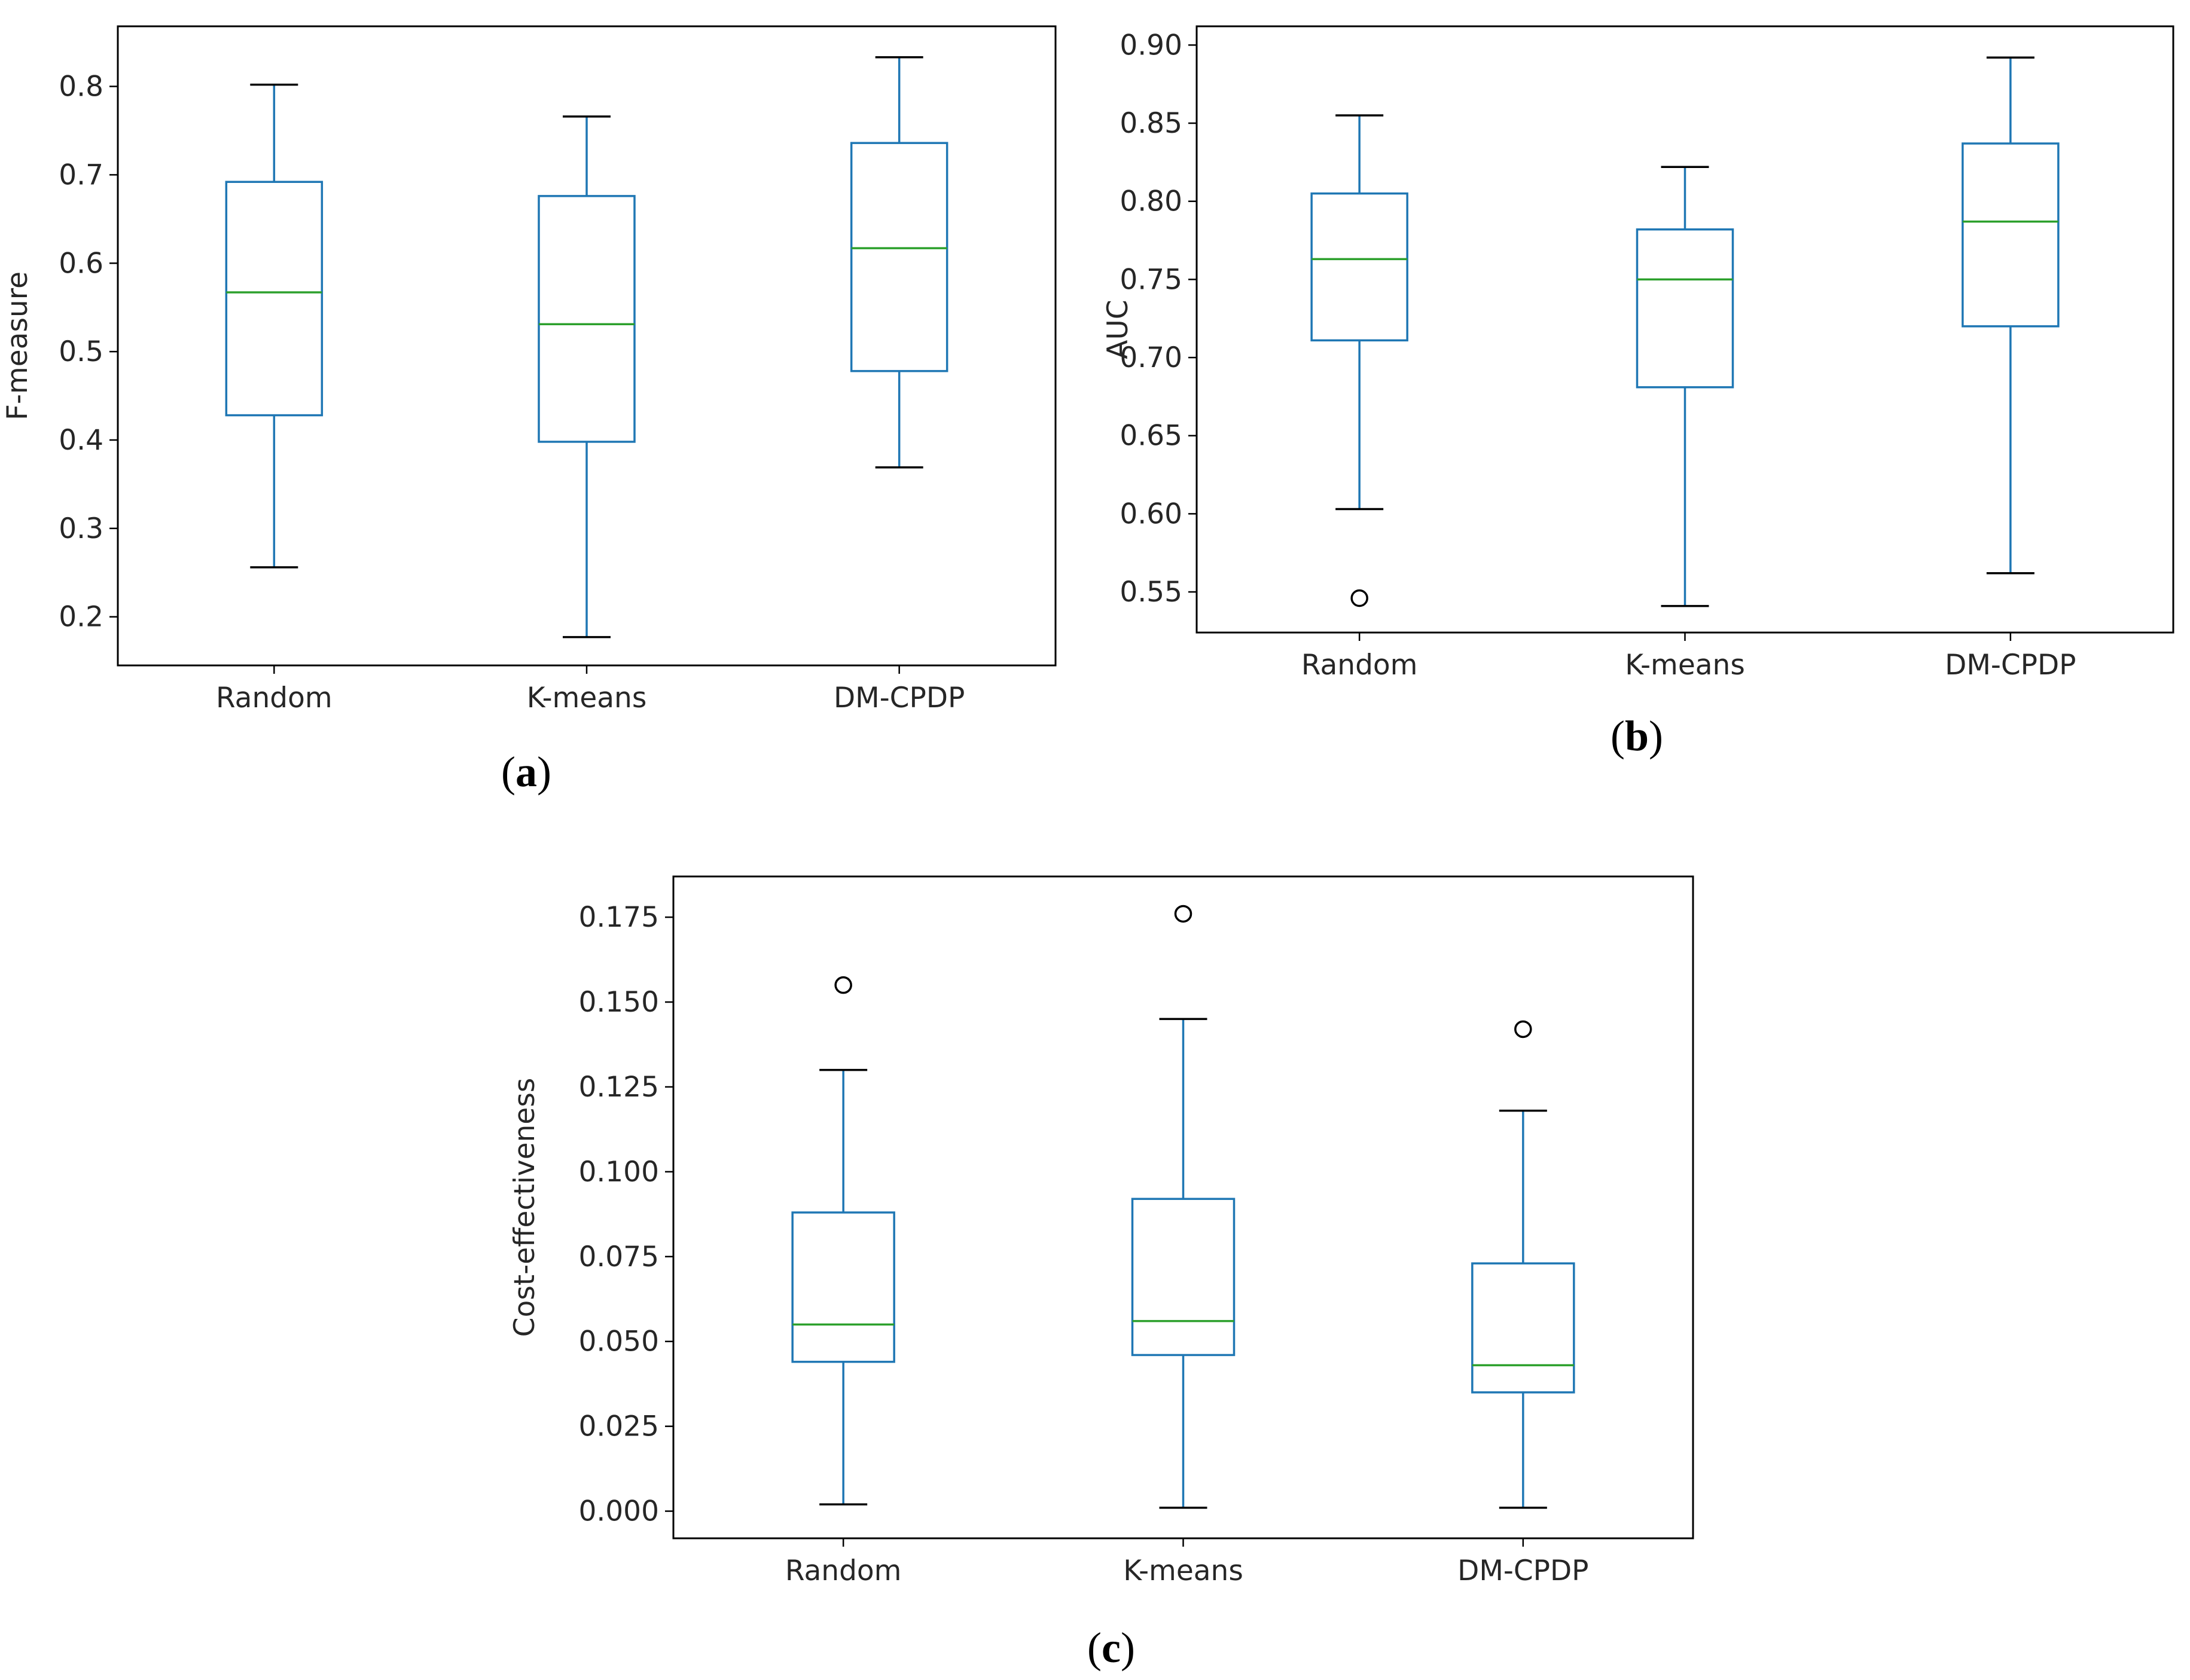 This screenshot has width=2190, height=1680. I want to click on caption-letter: b, so click(1637, 736).